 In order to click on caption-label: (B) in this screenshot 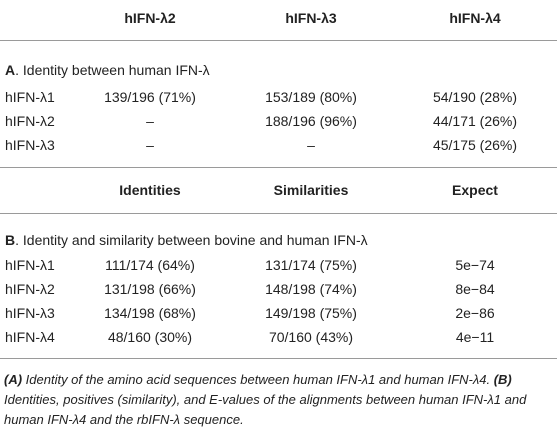, I will do `click(502, 379)`.